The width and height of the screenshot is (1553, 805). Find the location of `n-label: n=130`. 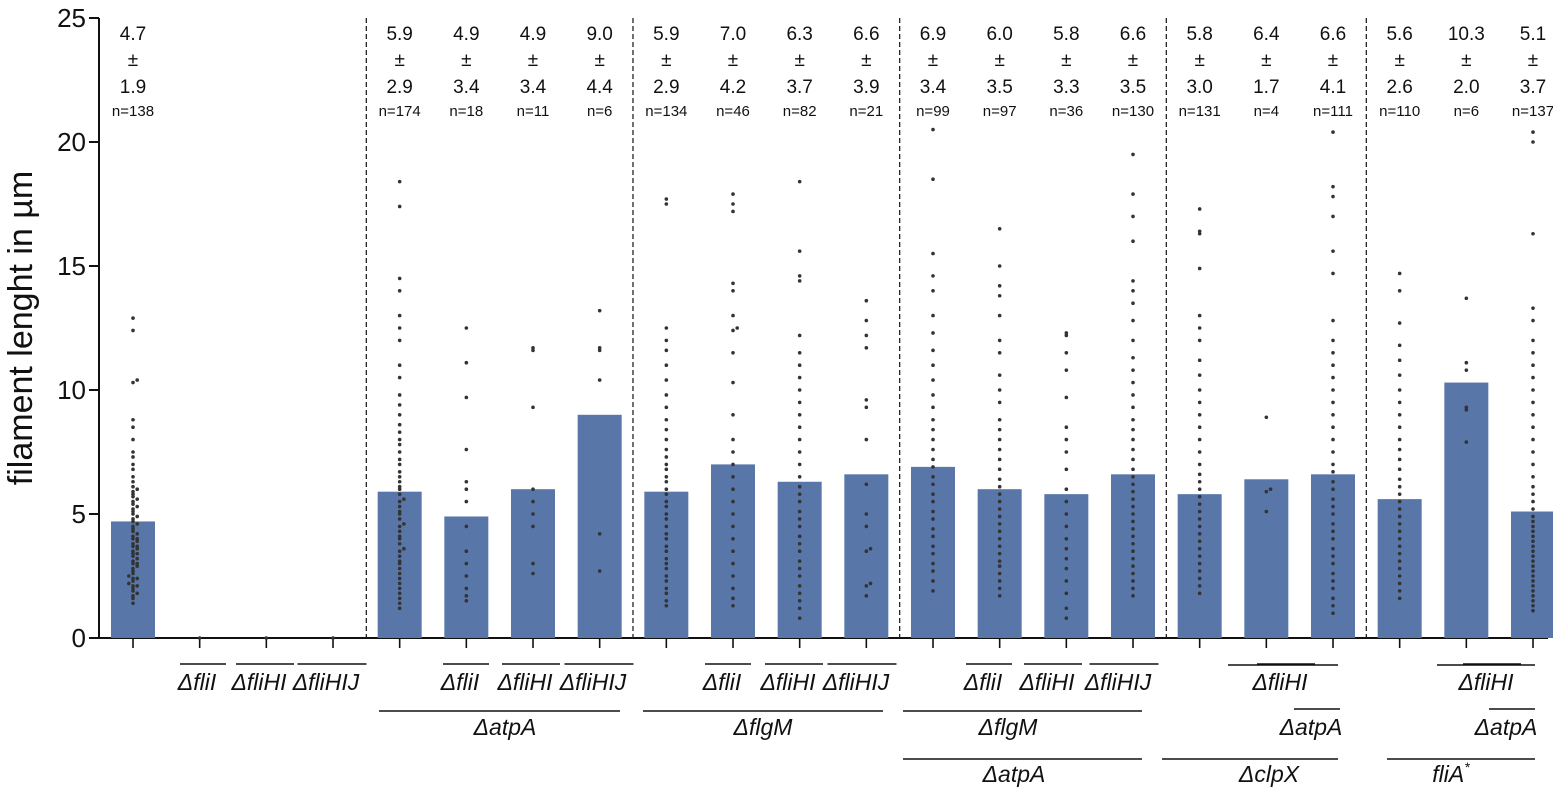

n-label: n=130 is located at coordinates (1133, 111).